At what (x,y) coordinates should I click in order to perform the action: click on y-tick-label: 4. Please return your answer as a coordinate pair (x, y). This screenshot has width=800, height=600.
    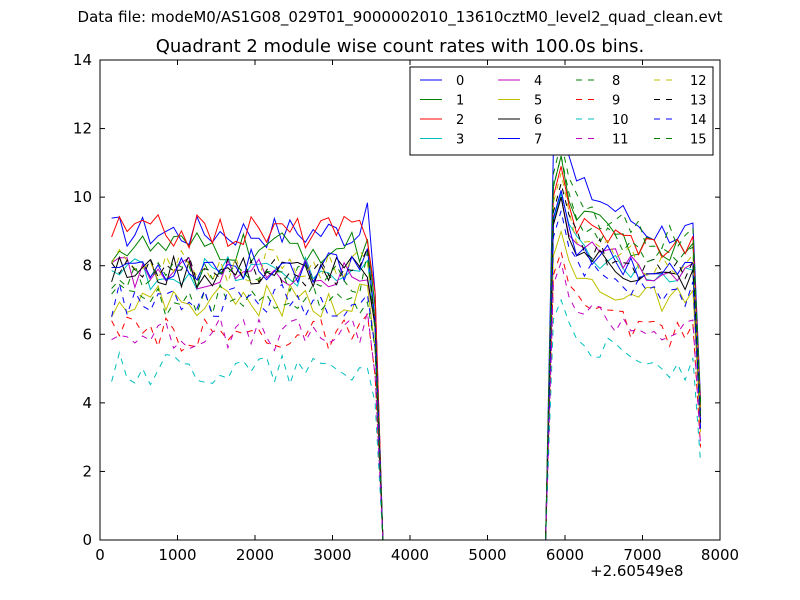
    Looking at the image, I should click on (87, 403).